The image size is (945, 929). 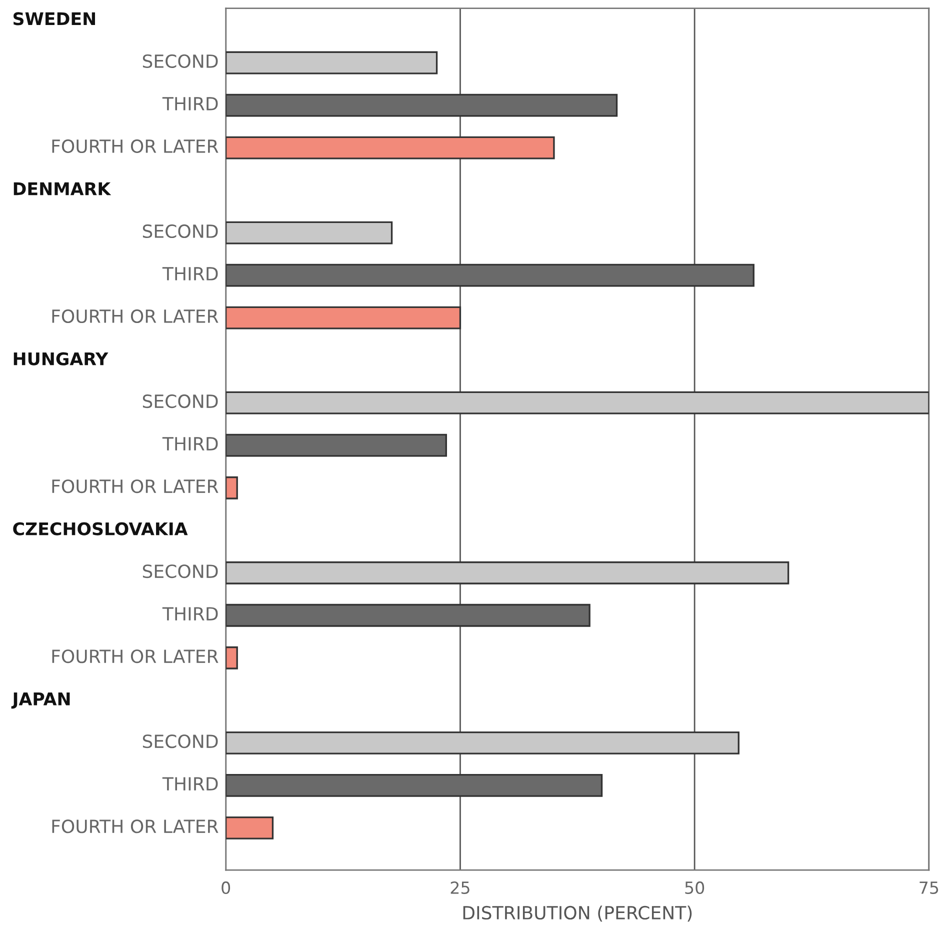 I want to click on x-tick-label: 0, so click(x=226, y=887).